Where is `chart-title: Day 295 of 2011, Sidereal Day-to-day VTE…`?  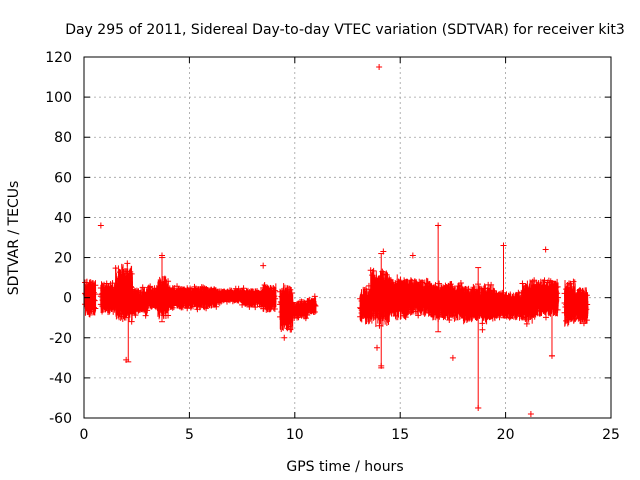
chart-title: Day 295 of 2011, Sidereal Day-to-day VTE… is located at coordinates (345, 30).